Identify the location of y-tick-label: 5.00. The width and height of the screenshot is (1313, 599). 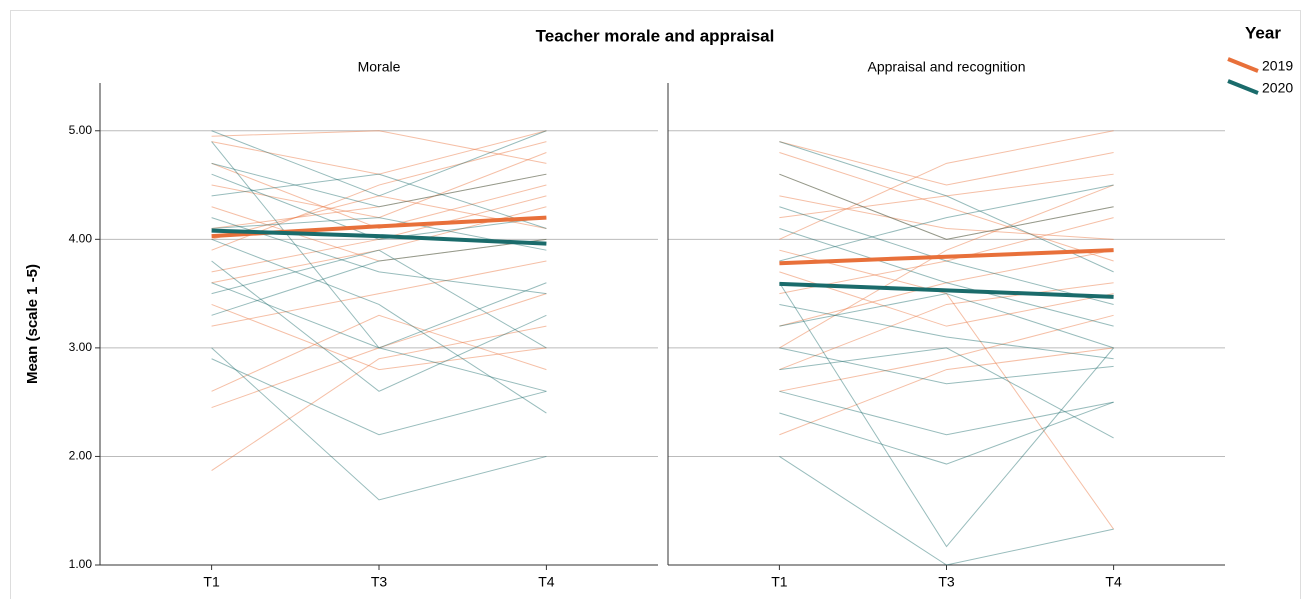
(81, 130).